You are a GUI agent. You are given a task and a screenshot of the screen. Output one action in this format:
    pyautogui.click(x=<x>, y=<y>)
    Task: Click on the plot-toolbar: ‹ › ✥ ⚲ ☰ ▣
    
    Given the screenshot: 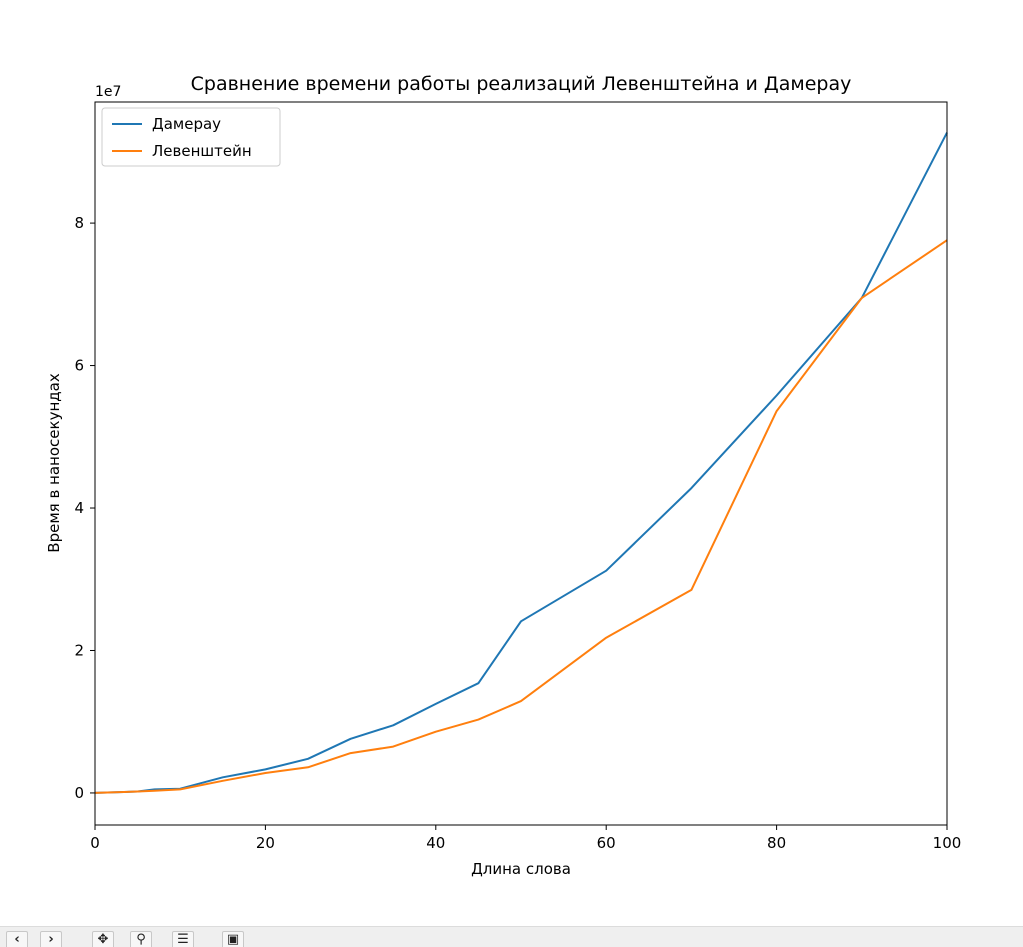 What is the action you would take?
    pyautogui.click(x=511, y=936)
    